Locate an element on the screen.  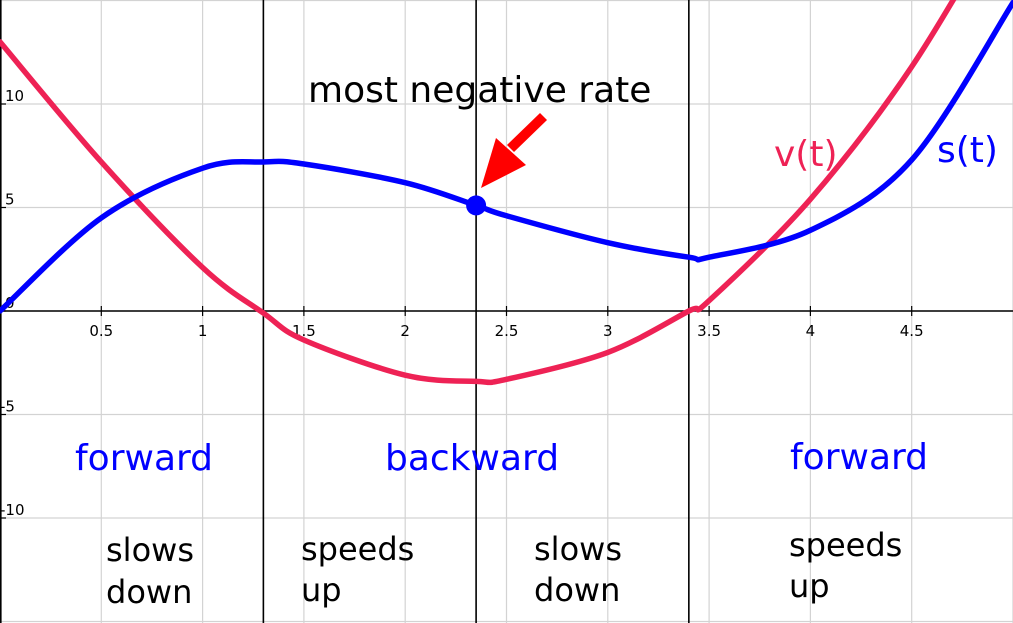
direction-label-1: forward is located at coordinates (144, 458).